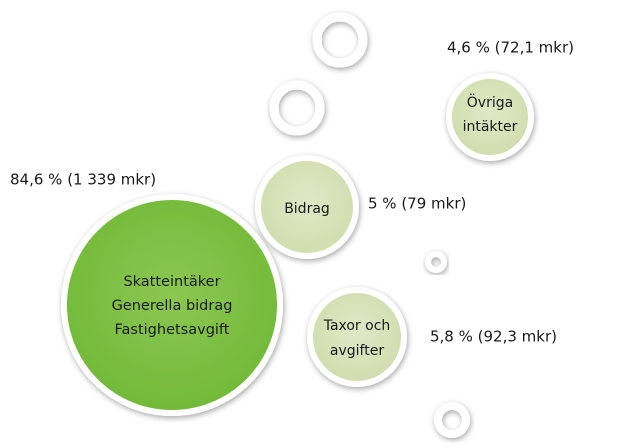  What do you see at coordinates (490, 127) in the screenshot?
I see `bubble-label: intäkter` at bounding box center [490, 127].